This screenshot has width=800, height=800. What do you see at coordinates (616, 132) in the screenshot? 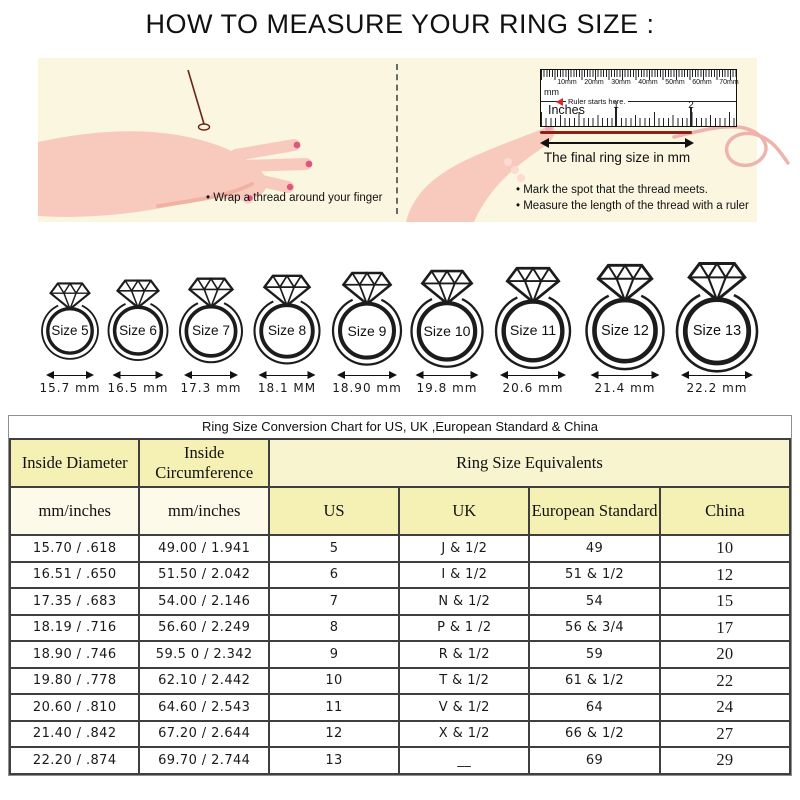
I see `measured-thread-icon` at bounding box center [616, 132].